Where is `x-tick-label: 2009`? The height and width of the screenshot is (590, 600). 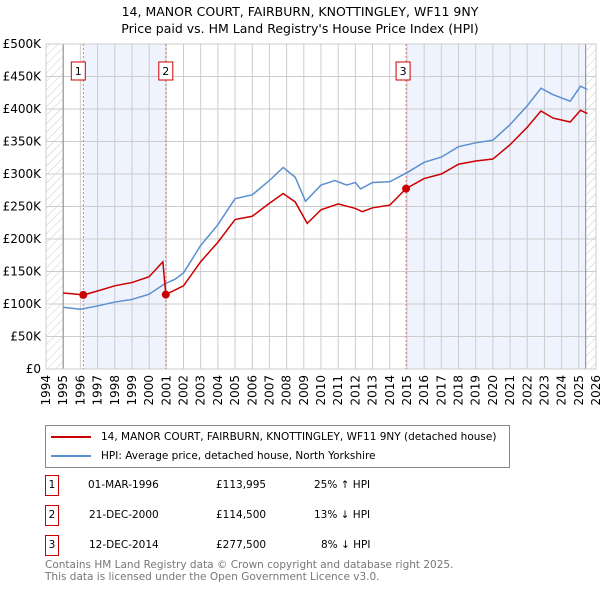
x-tick-label: 2009 is located at coordinates (304, 390).